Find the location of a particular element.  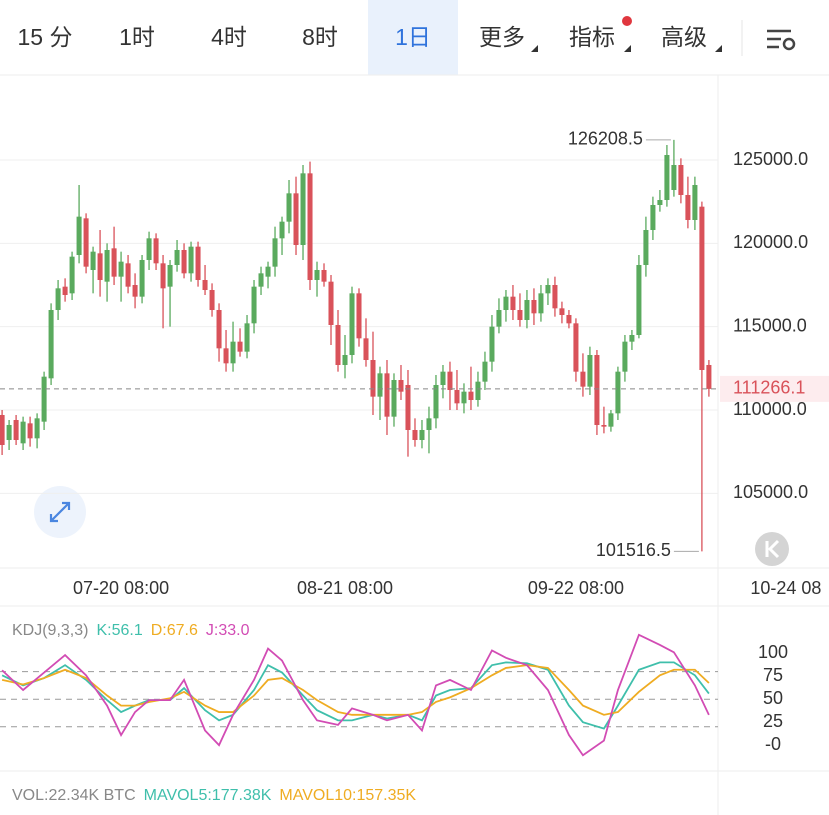

x-tick-label: 07-20 08:00 is located at coordinates (121, 588).